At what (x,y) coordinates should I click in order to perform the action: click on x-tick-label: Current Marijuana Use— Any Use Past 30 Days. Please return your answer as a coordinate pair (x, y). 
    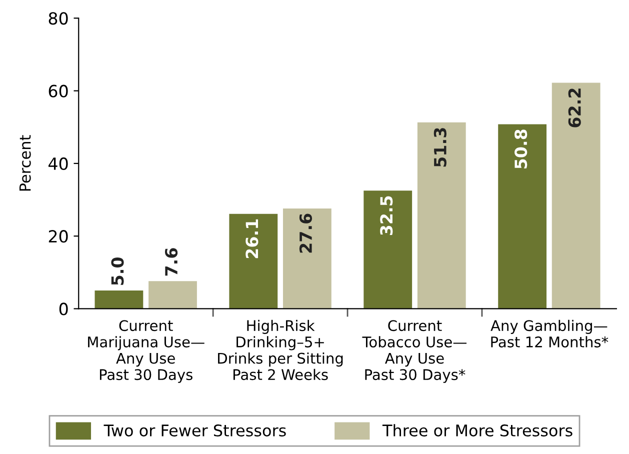
    Looking at the image, I should click on (146, 351).